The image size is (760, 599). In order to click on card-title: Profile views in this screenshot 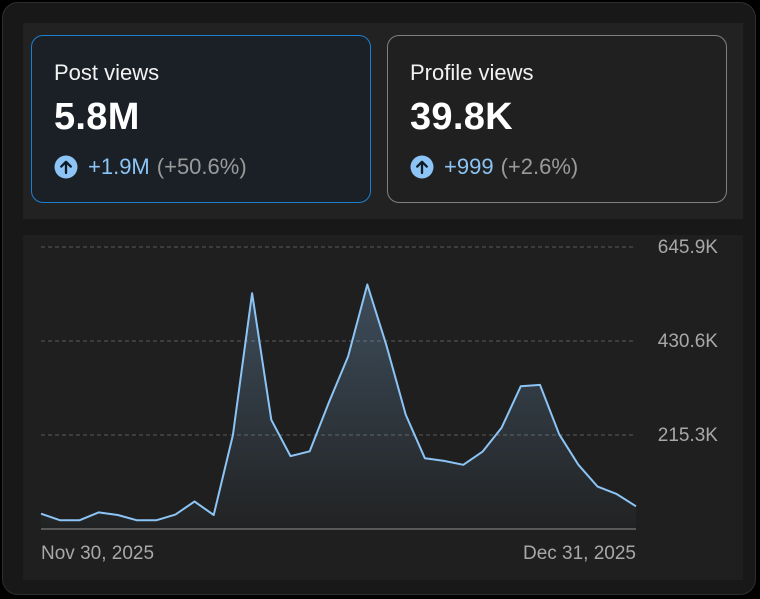, I will do `click(472, 72)`.